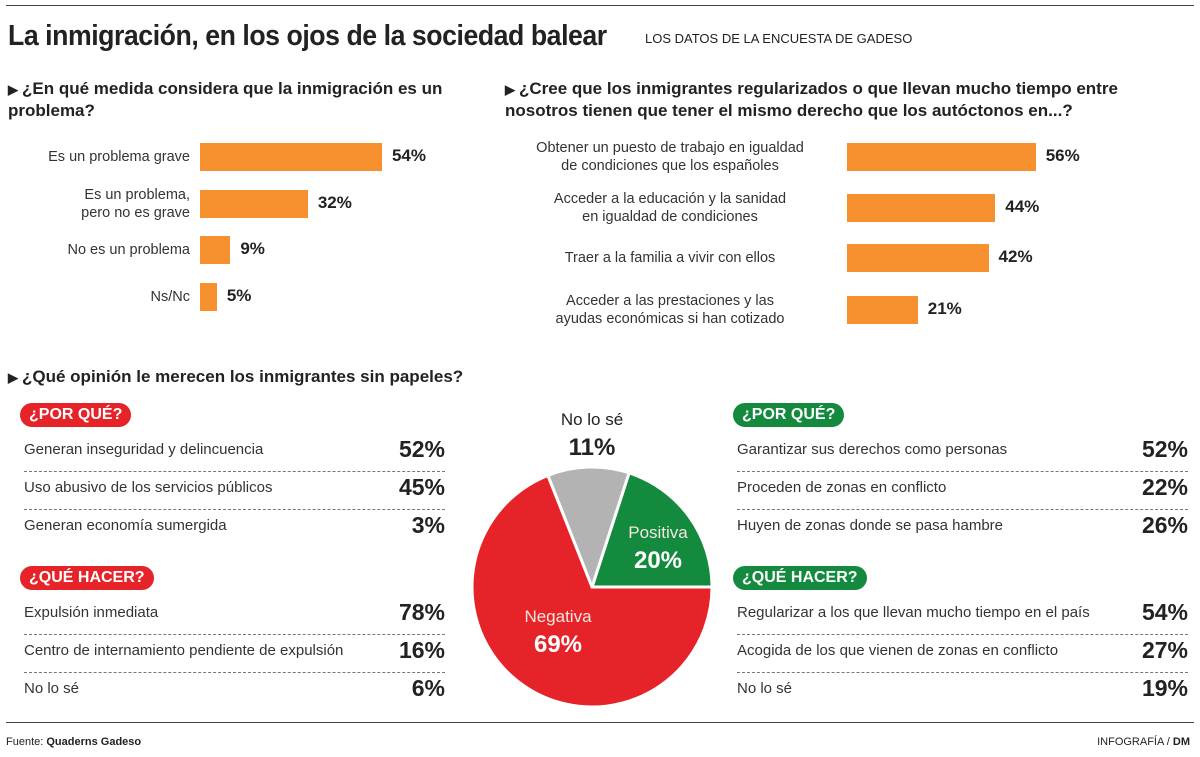 This screenshot has height=757, width=1200. What do you see at coordinates (128, 250) in the screenshot?
I see `bar-label: No es un problema` at bounding box center [128, 250].